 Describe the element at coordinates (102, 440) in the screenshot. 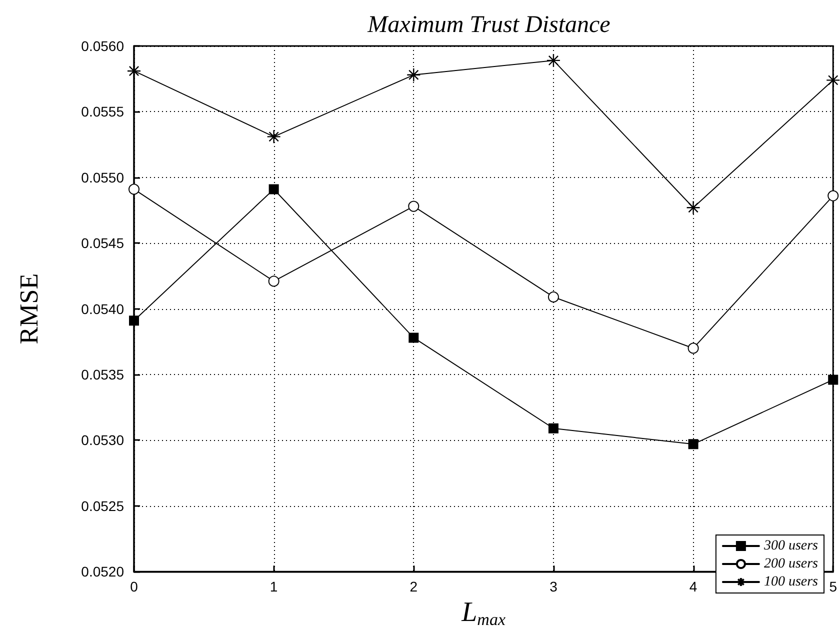

I see `y-tick-label: 0.0530` at that location.